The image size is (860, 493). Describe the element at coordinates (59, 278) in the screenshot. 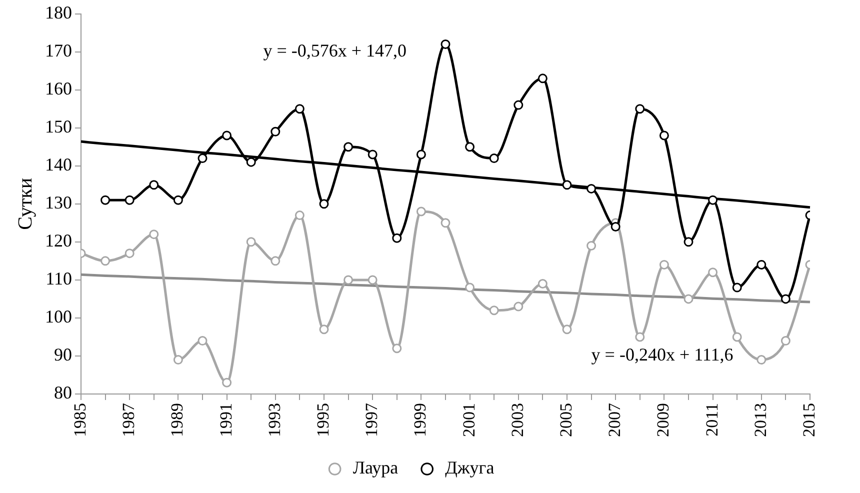

I see `y-tick-label: 110` at that location.